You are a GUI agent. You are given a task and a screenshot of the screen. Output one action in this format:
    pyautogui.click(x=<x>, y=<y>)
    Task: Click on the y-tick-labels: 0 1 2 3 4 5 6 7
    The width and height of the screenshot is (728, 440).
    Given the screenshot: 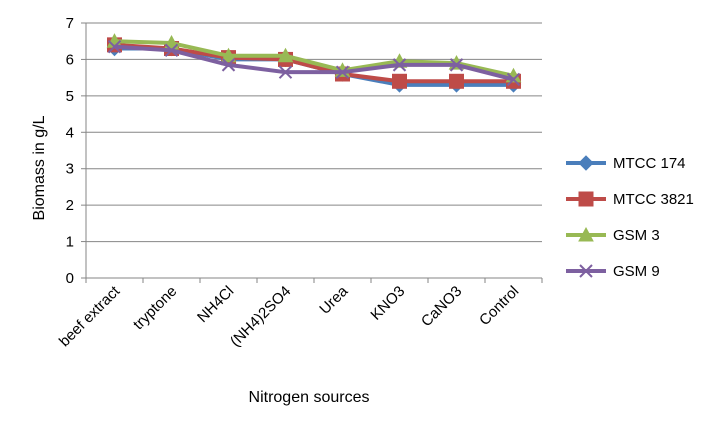 What is the action you would take?
    pyautogui.click(x=70, y=151)
    